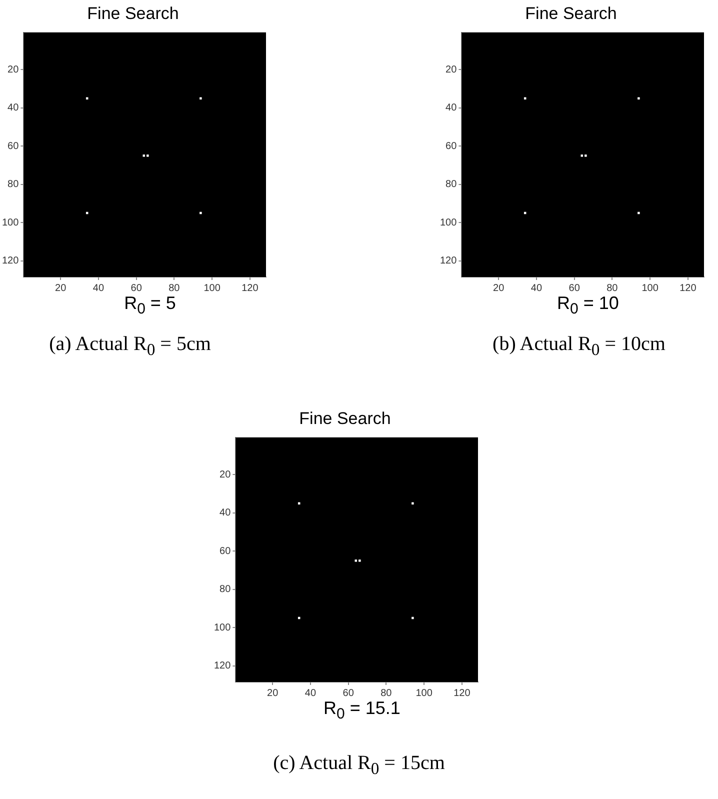 The image size is (718, 799). Describe the element at coordinates (362, 710) in the screenshot. I see `x-axis-title: R$_{0}$ = 15.1` at that location.